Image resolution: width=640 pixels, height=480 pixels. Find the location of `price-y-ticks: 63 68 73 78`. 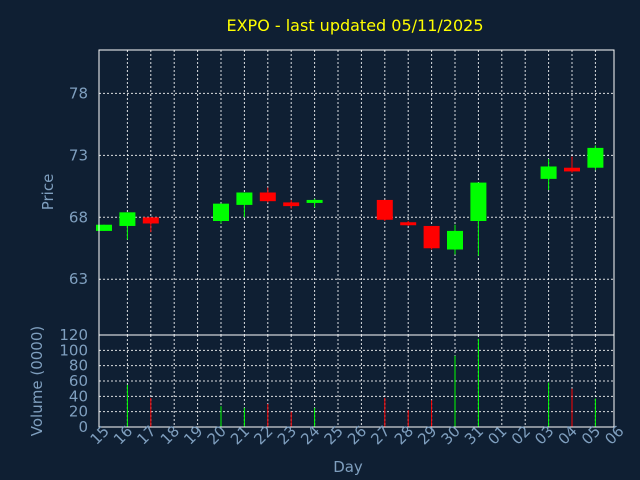

price-y-ticks: 63 68 73 78 is located at coordinates (78, 186).